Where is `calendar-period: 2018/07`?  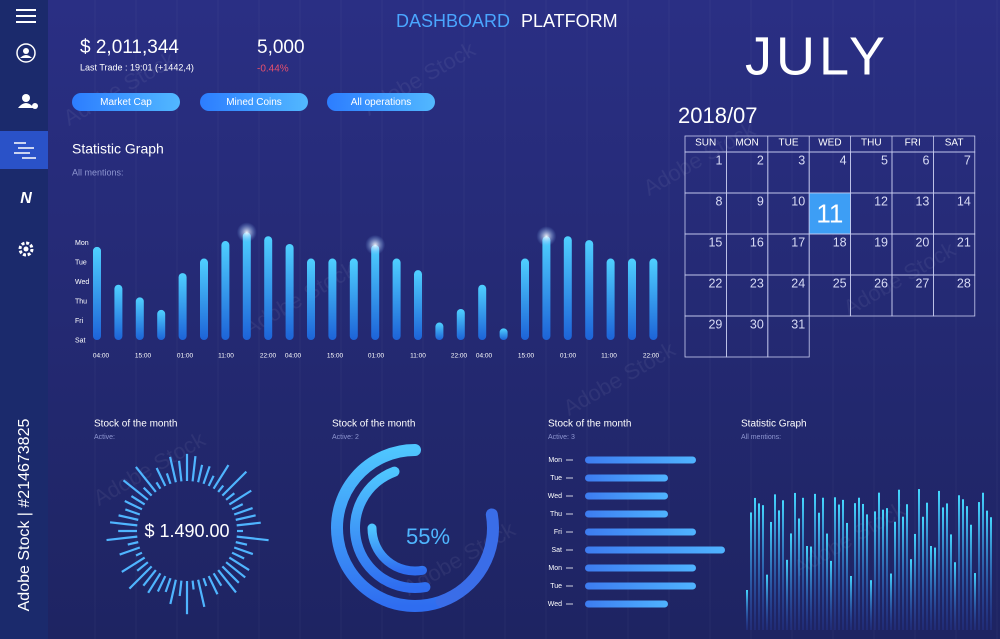 calendar-period: 2018/07 is located at coordinates (718, 115).